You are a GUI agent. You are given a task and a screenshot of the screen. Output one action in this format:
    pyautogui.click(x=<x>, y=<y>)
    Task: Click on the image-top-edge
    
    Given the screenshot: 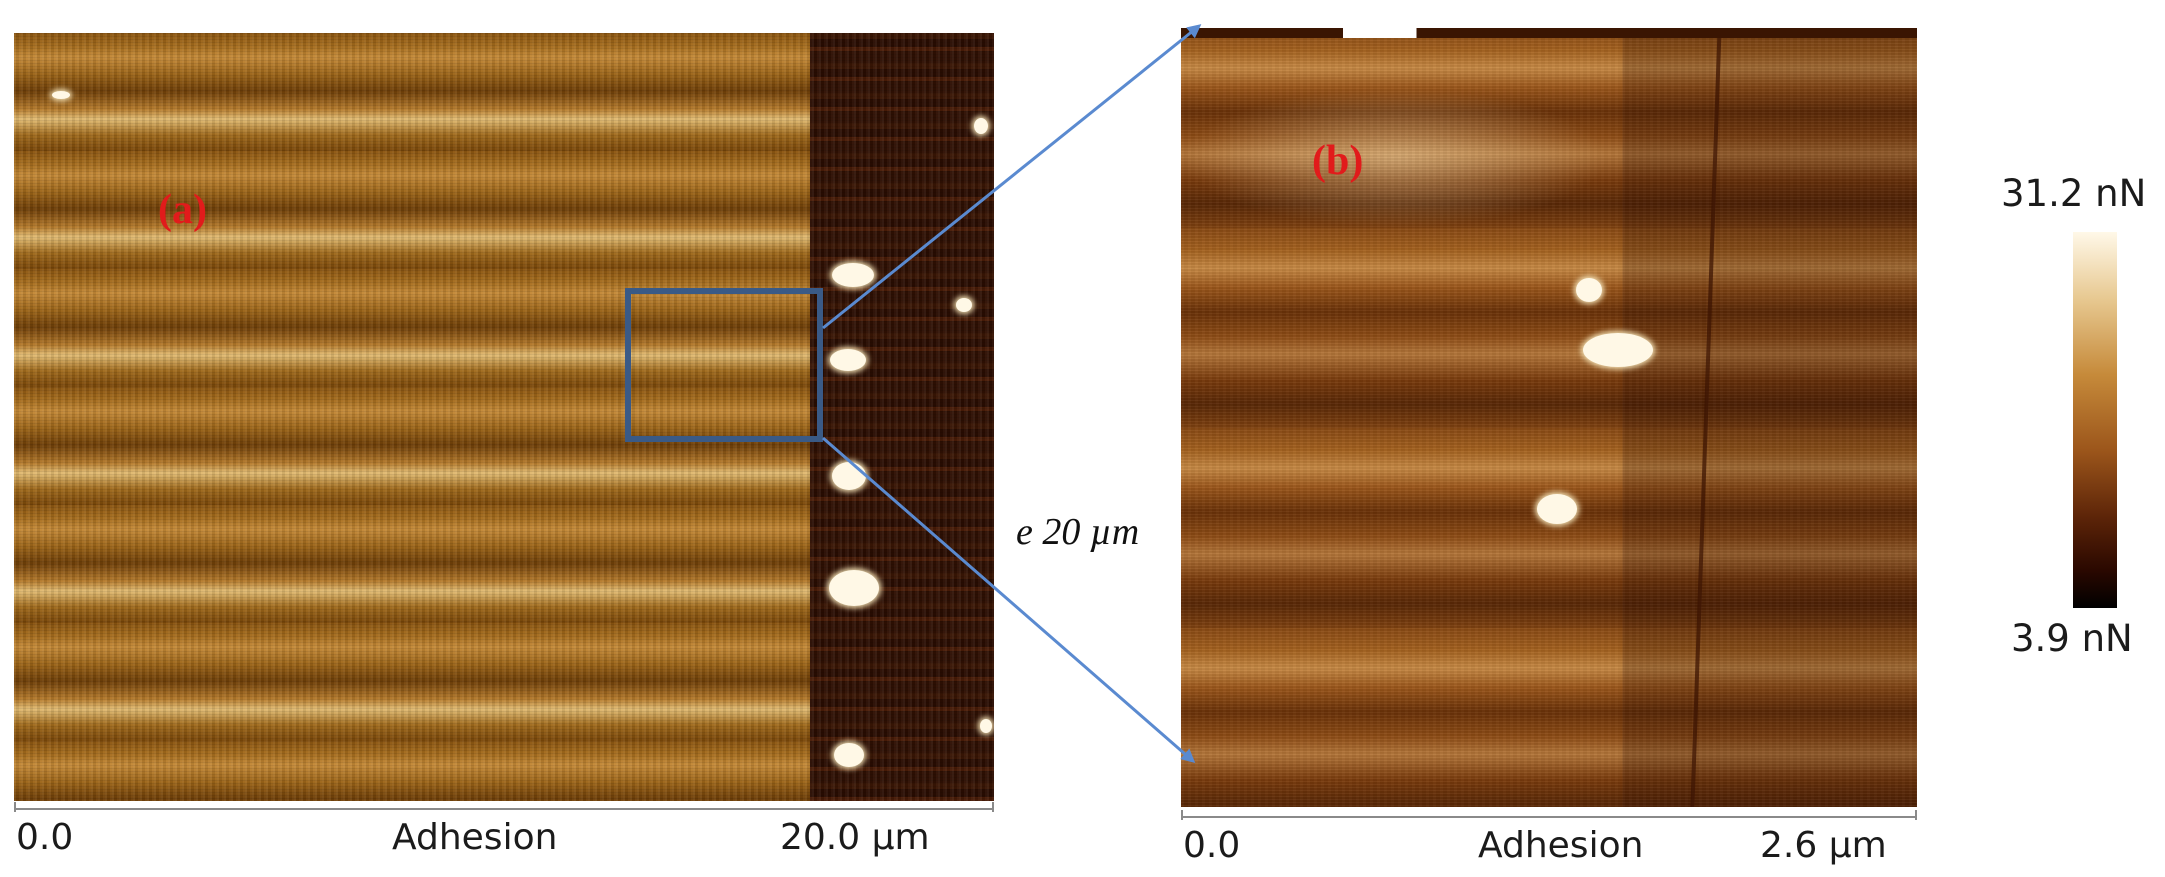 What is the action you would take?
    pyautogui.click(x=1549, y=33)
    